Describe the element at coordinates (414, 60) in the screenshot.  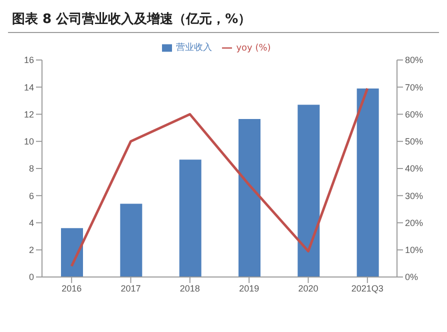
I see `y2-tick-label: 80%` at that location.